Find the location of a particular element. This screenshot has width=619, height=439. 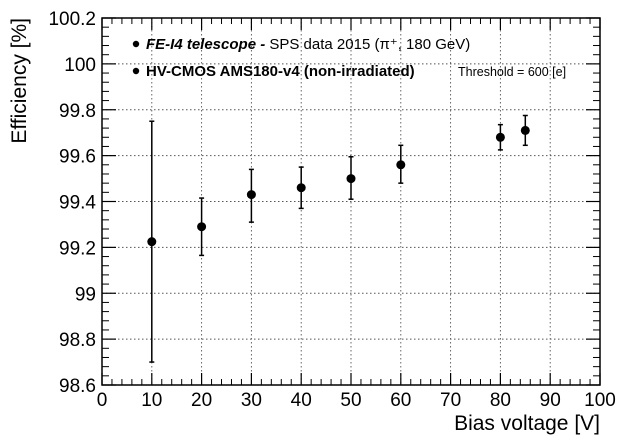

legend-line2-bold: HV-CMOS AMS180-v4 (non-irradiated) is located at coordinates (280, 71).